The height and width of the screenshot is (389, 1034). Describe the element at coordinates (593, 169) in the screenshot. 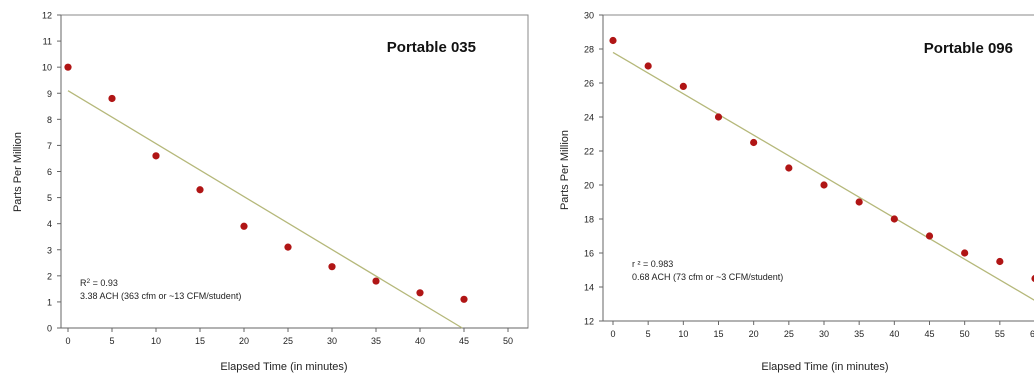

I see `y-ticks: 12 14 16 18 20 22 24 26 28 30` at that location.